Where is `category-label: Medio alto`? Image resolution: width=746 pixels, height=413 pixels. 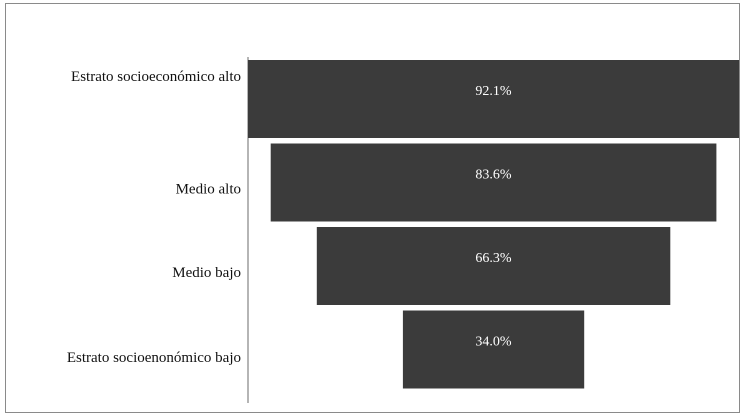
category-label: Medio alto is located at coordinates (208, 190).